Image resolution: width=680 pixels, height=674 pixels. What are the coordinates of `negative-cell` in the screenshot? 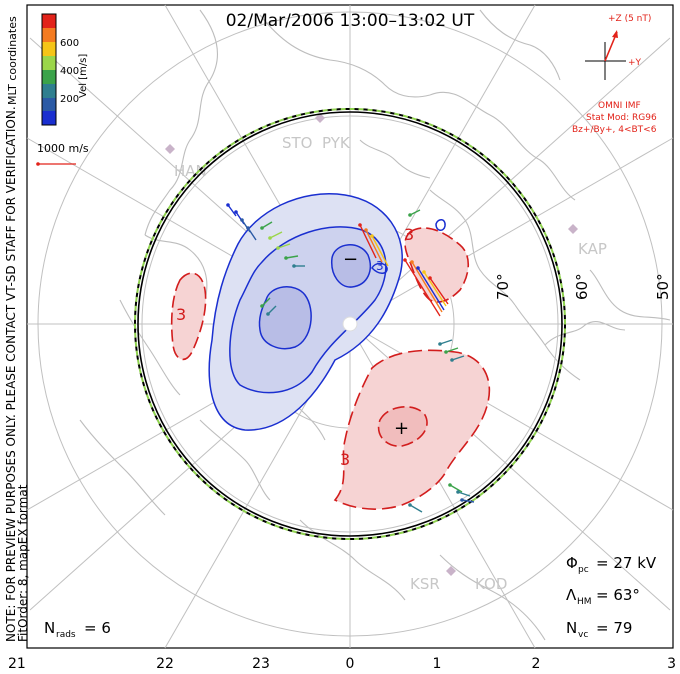 It's located at (327, 312).